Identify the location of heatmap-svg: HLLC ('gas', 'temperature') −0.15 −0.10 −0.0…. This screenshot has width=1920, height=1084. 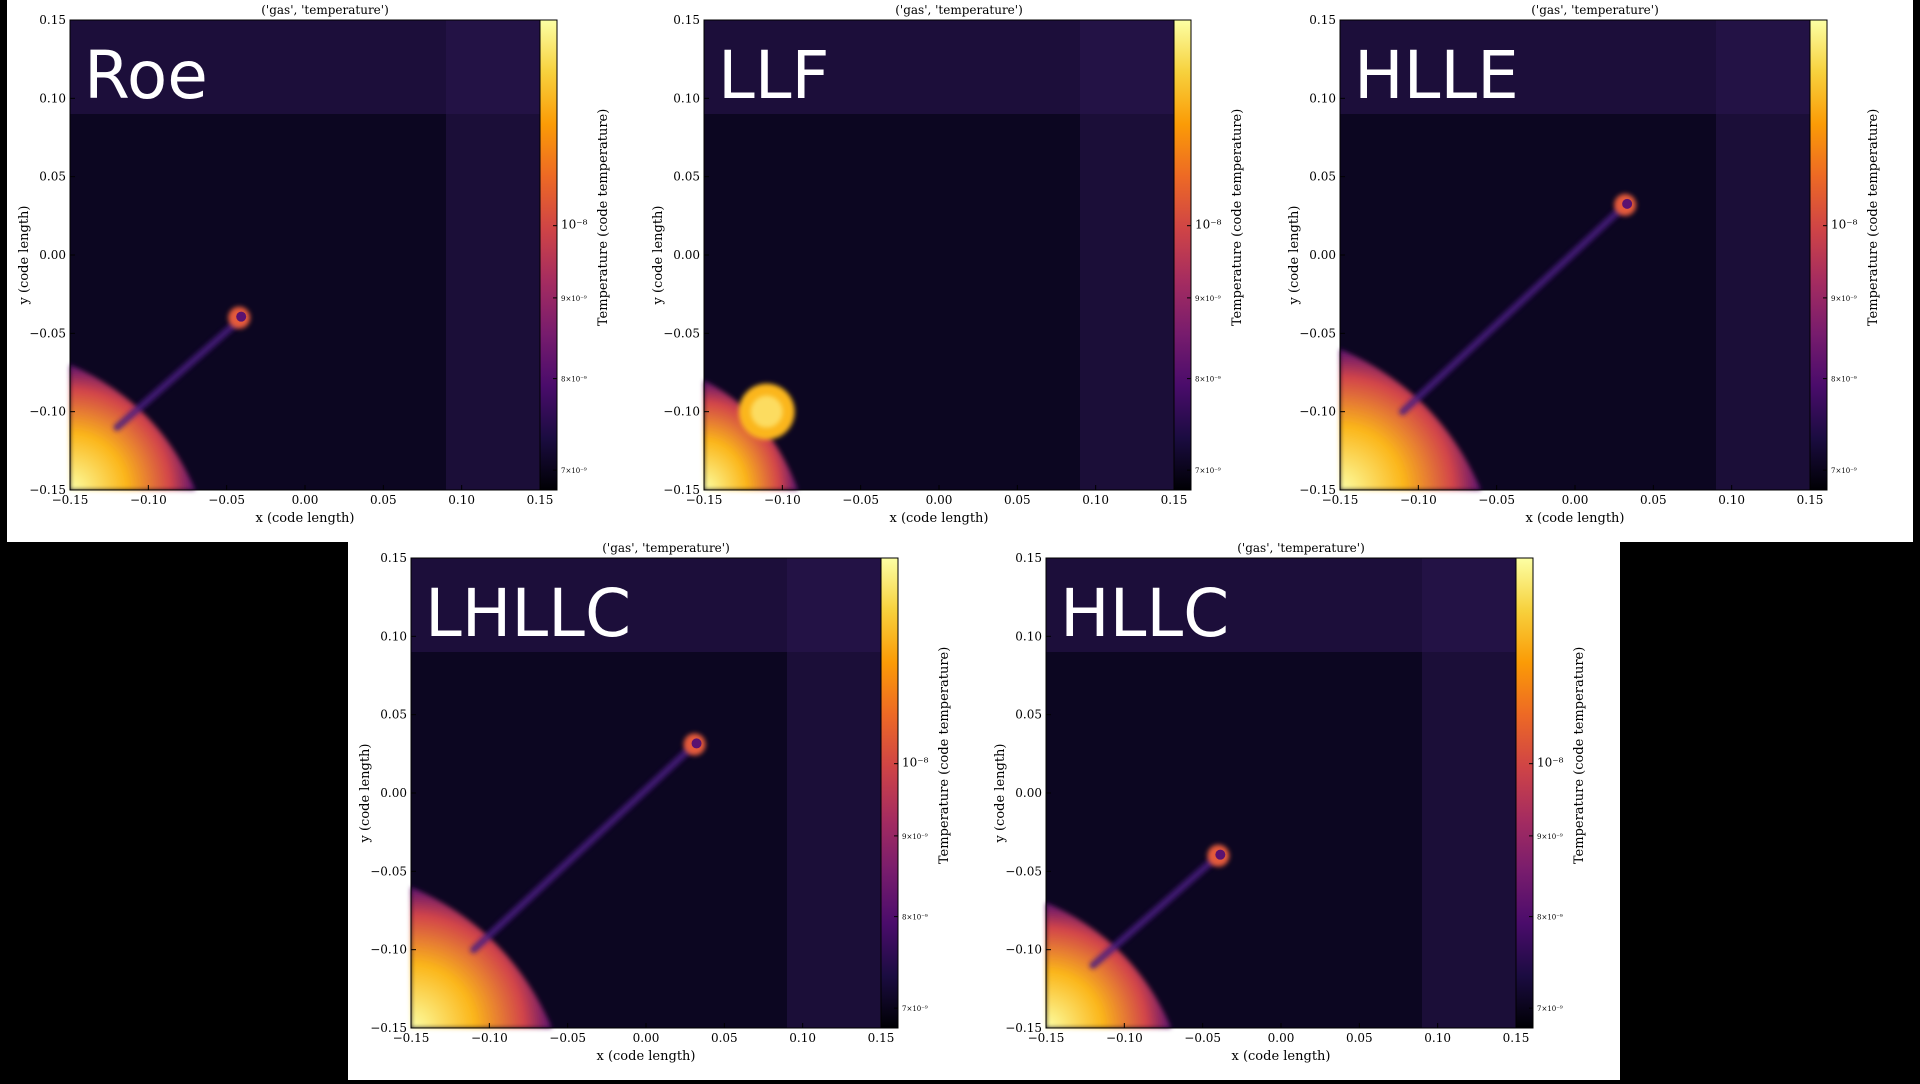
(1290, 802).